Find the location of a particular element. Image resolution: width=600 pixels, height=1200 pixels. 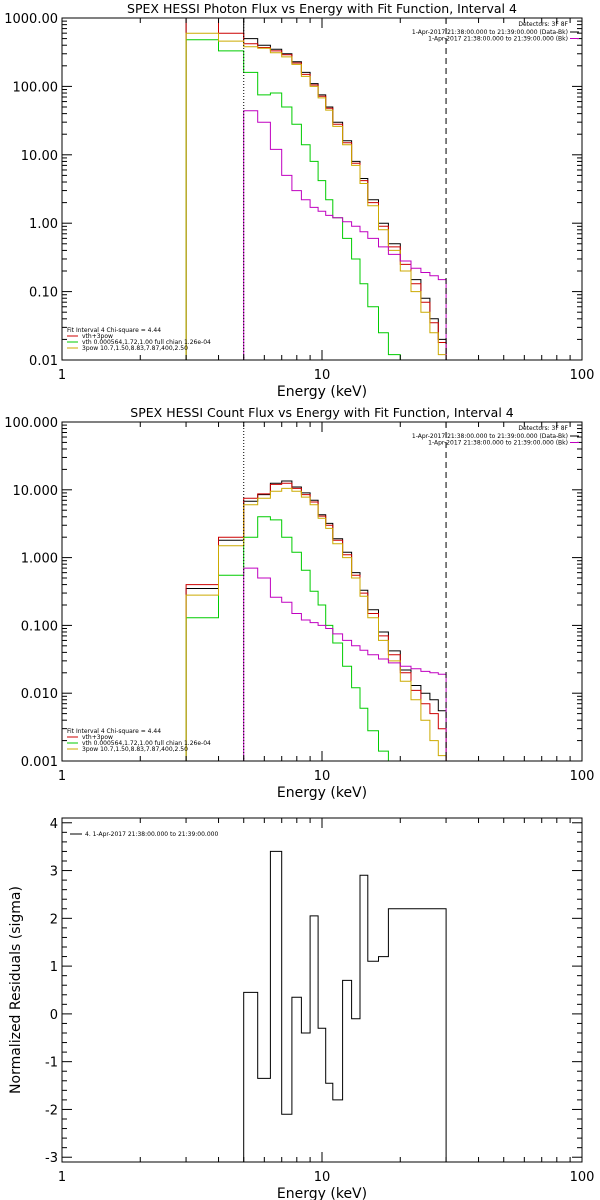

y-axis-label: Normalized Residuals (sigma) is located at coordinates (16, 990).